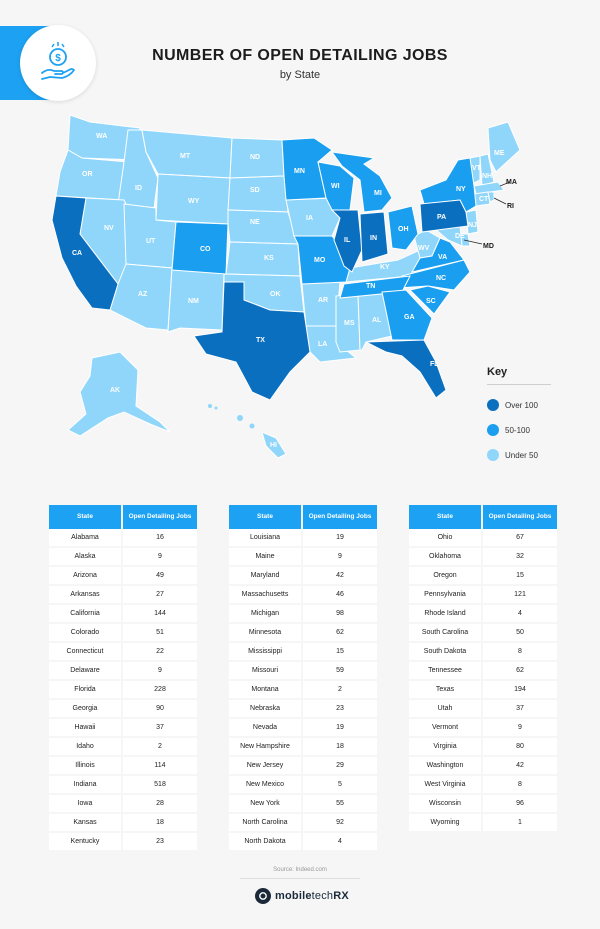 This screenshot has height=929, width=600. I want to click on table-row: North Carolina 92, so click(303, 823).